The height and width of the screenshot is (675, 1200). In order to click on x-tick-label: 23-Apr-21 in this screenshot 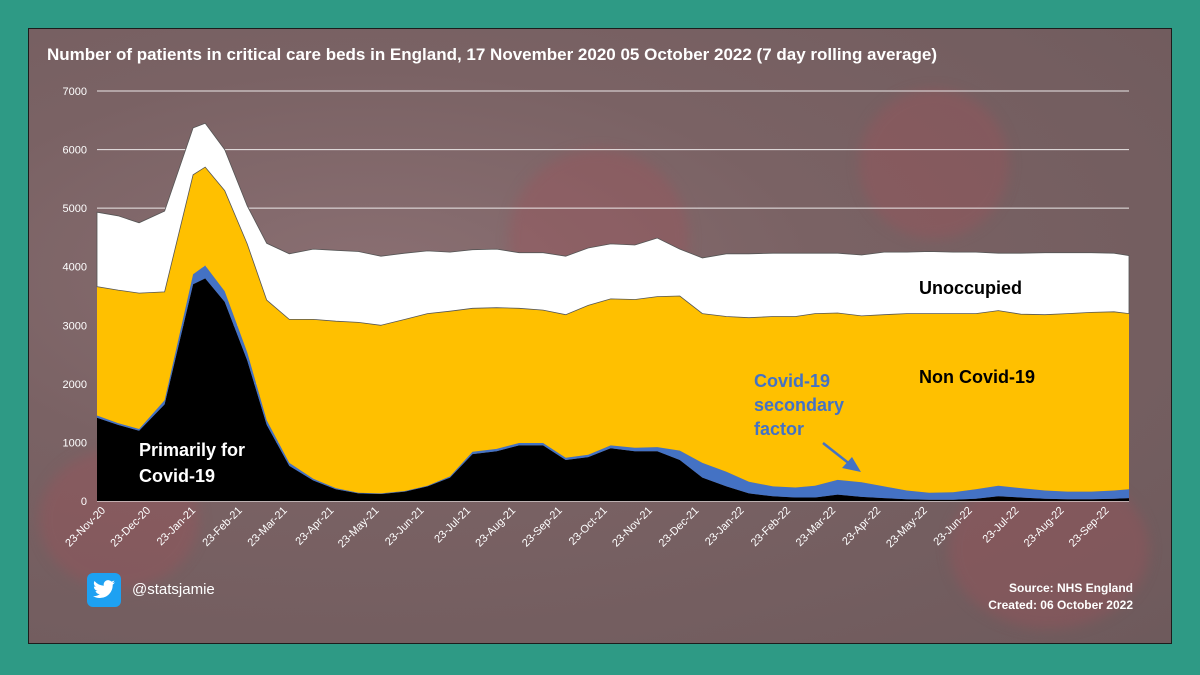, I will do `click(314, 526)`.